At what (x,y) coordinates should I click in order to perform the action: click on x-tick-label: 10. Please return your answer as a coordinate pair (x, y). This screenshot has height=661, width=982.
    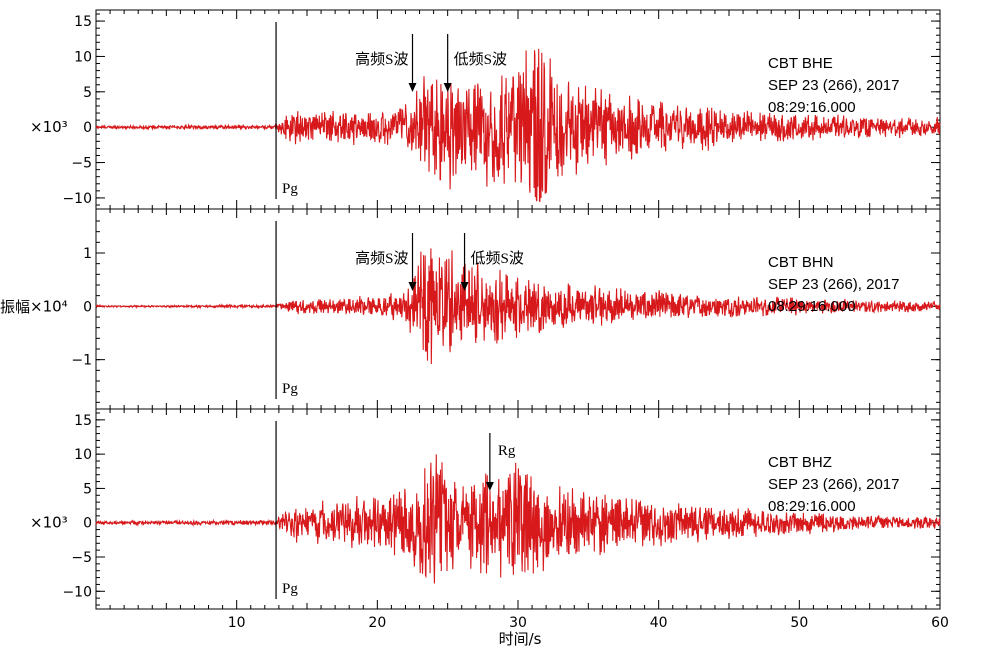
    Looking at the image, I should click on (237, 623).